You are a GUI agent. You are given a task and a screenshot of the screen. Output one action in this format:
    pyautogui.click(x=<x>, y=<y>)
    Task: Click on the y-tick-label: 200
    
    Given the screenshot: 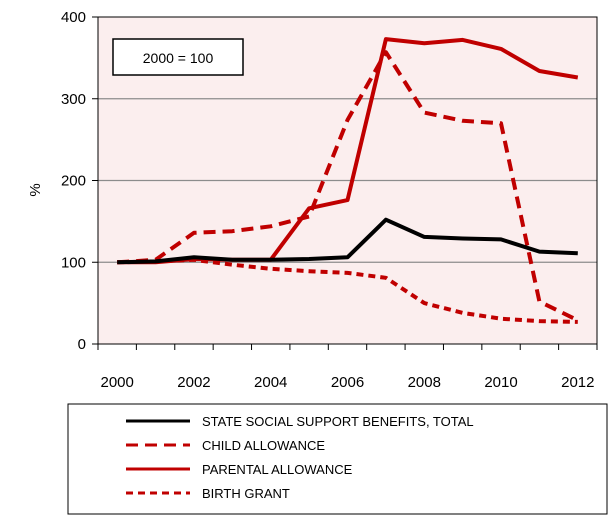 What is the action you would take?
    pyautogui.click(x=73, y=181)
    